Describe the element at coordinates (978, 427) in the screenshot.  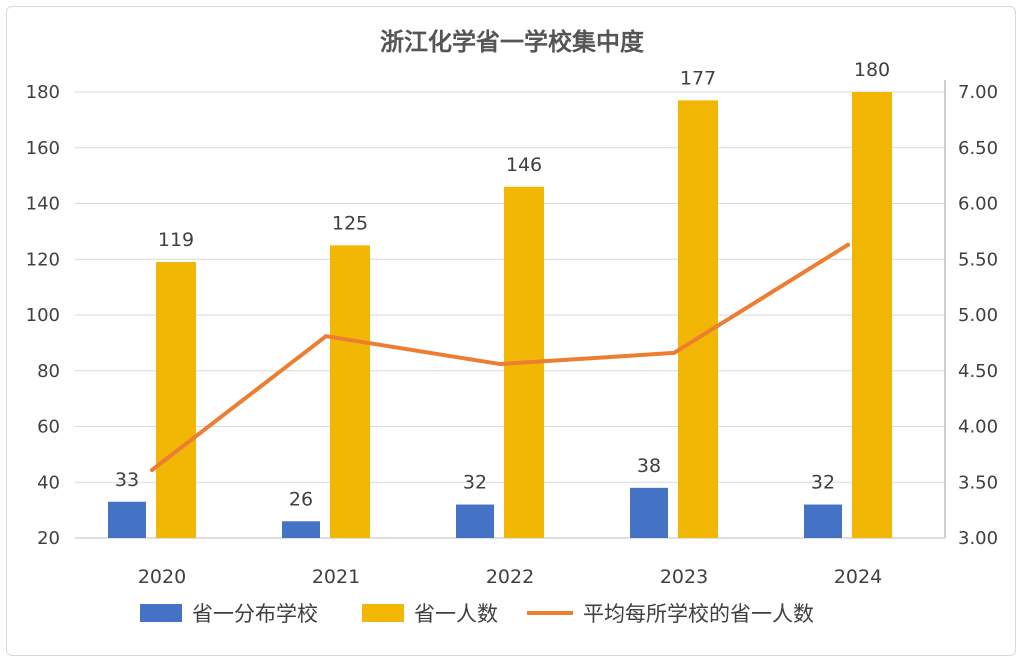
I see `right-axis-tick-label: 4.00` at that location.